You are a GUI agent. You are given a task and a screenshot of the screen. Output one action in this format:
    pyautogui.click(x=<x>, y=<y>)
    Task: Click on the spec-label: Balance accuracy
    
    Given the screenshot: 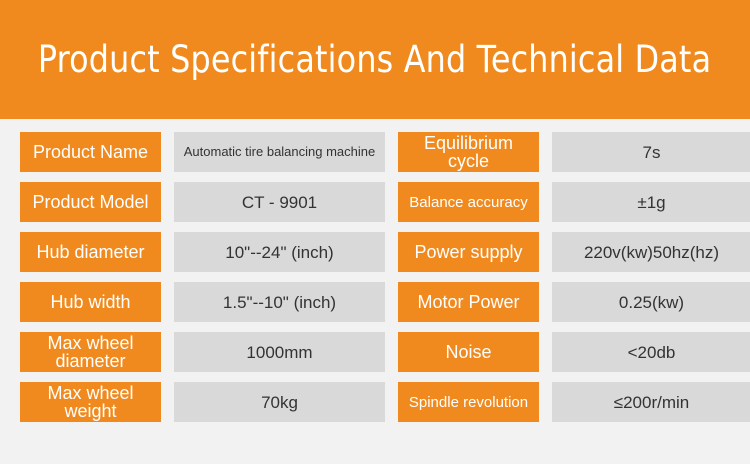 What is the action you would take?
    pyautogui.click(x=468, y=202)
    